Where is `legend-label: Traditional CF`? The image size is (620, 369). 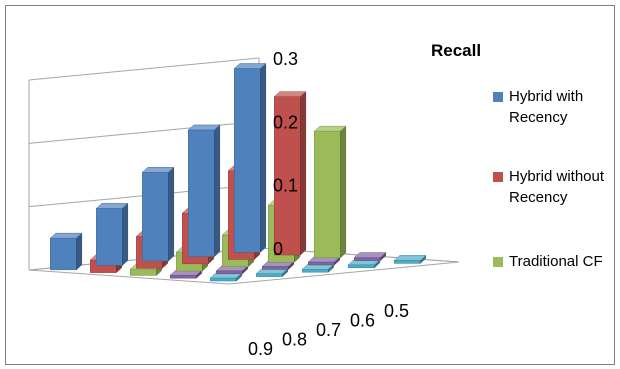 legend-label: Traditional CF is located at coordinates (556, 261).